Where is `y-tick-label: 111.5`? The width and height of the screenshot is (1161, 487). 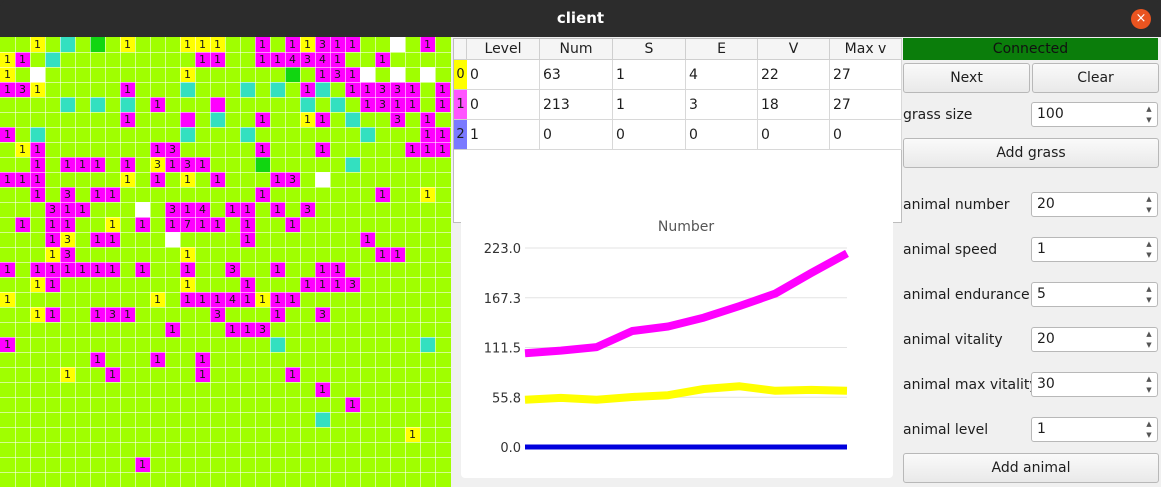
y-tick-label: 111.5 is located at coordinates (502, 349).